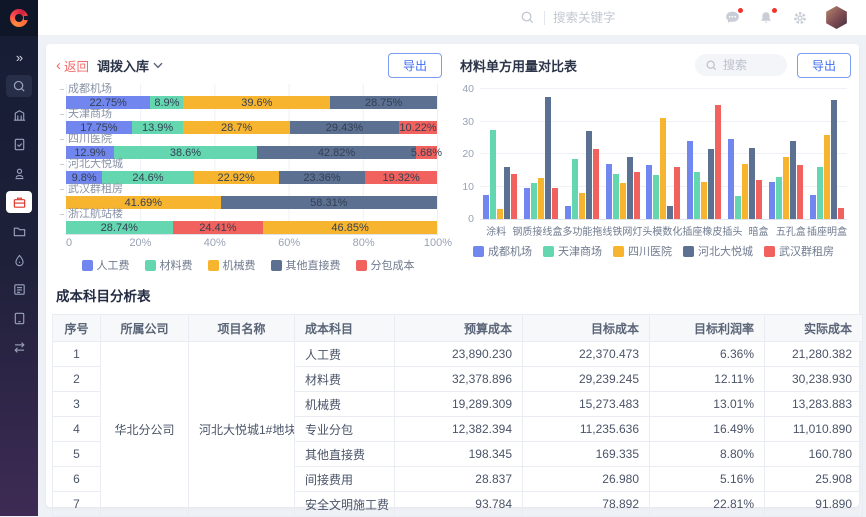 This screenshot has width=866, height=517. I want to click on bar-segment: 22.75%, so click(108, 102).